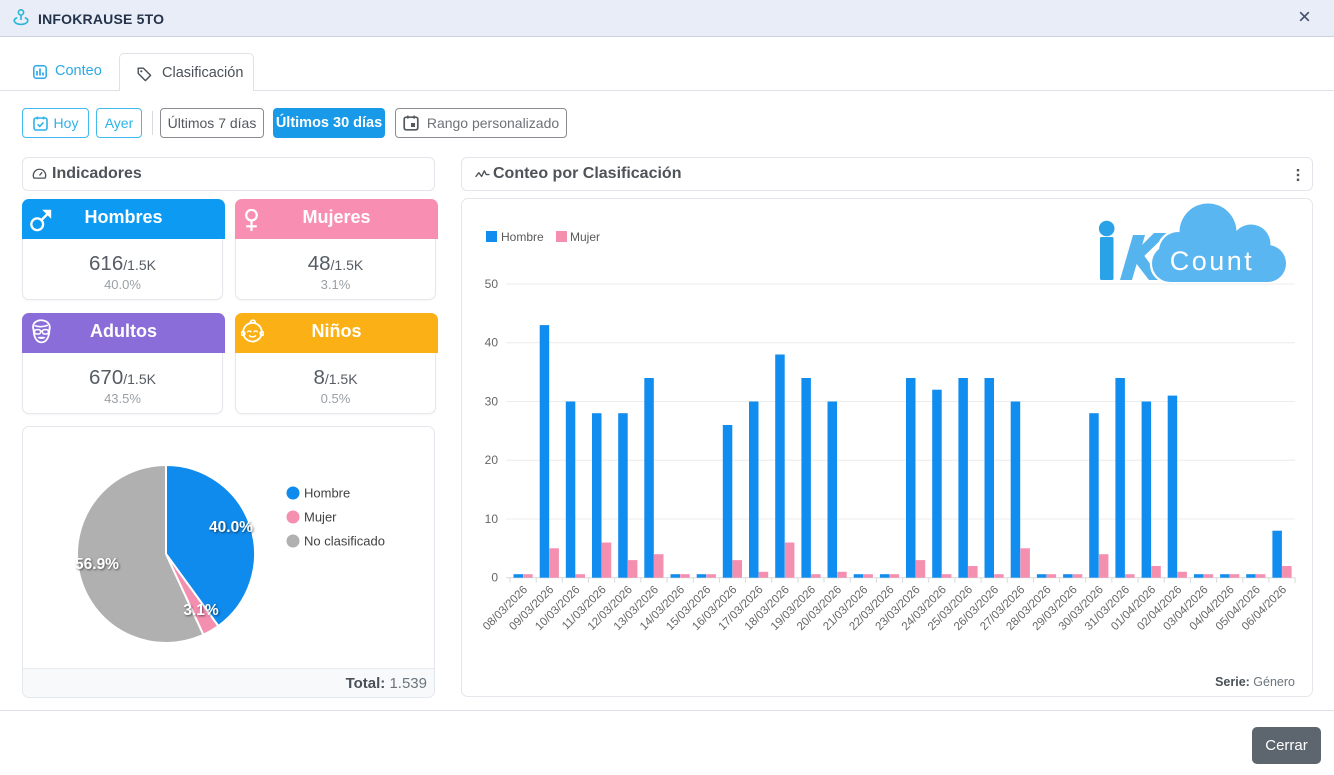 This screenshot has height=775, width=1334. Describe the element at coordinates (492, 402) in the screenshot. I see `svg-text: 30` at that location.